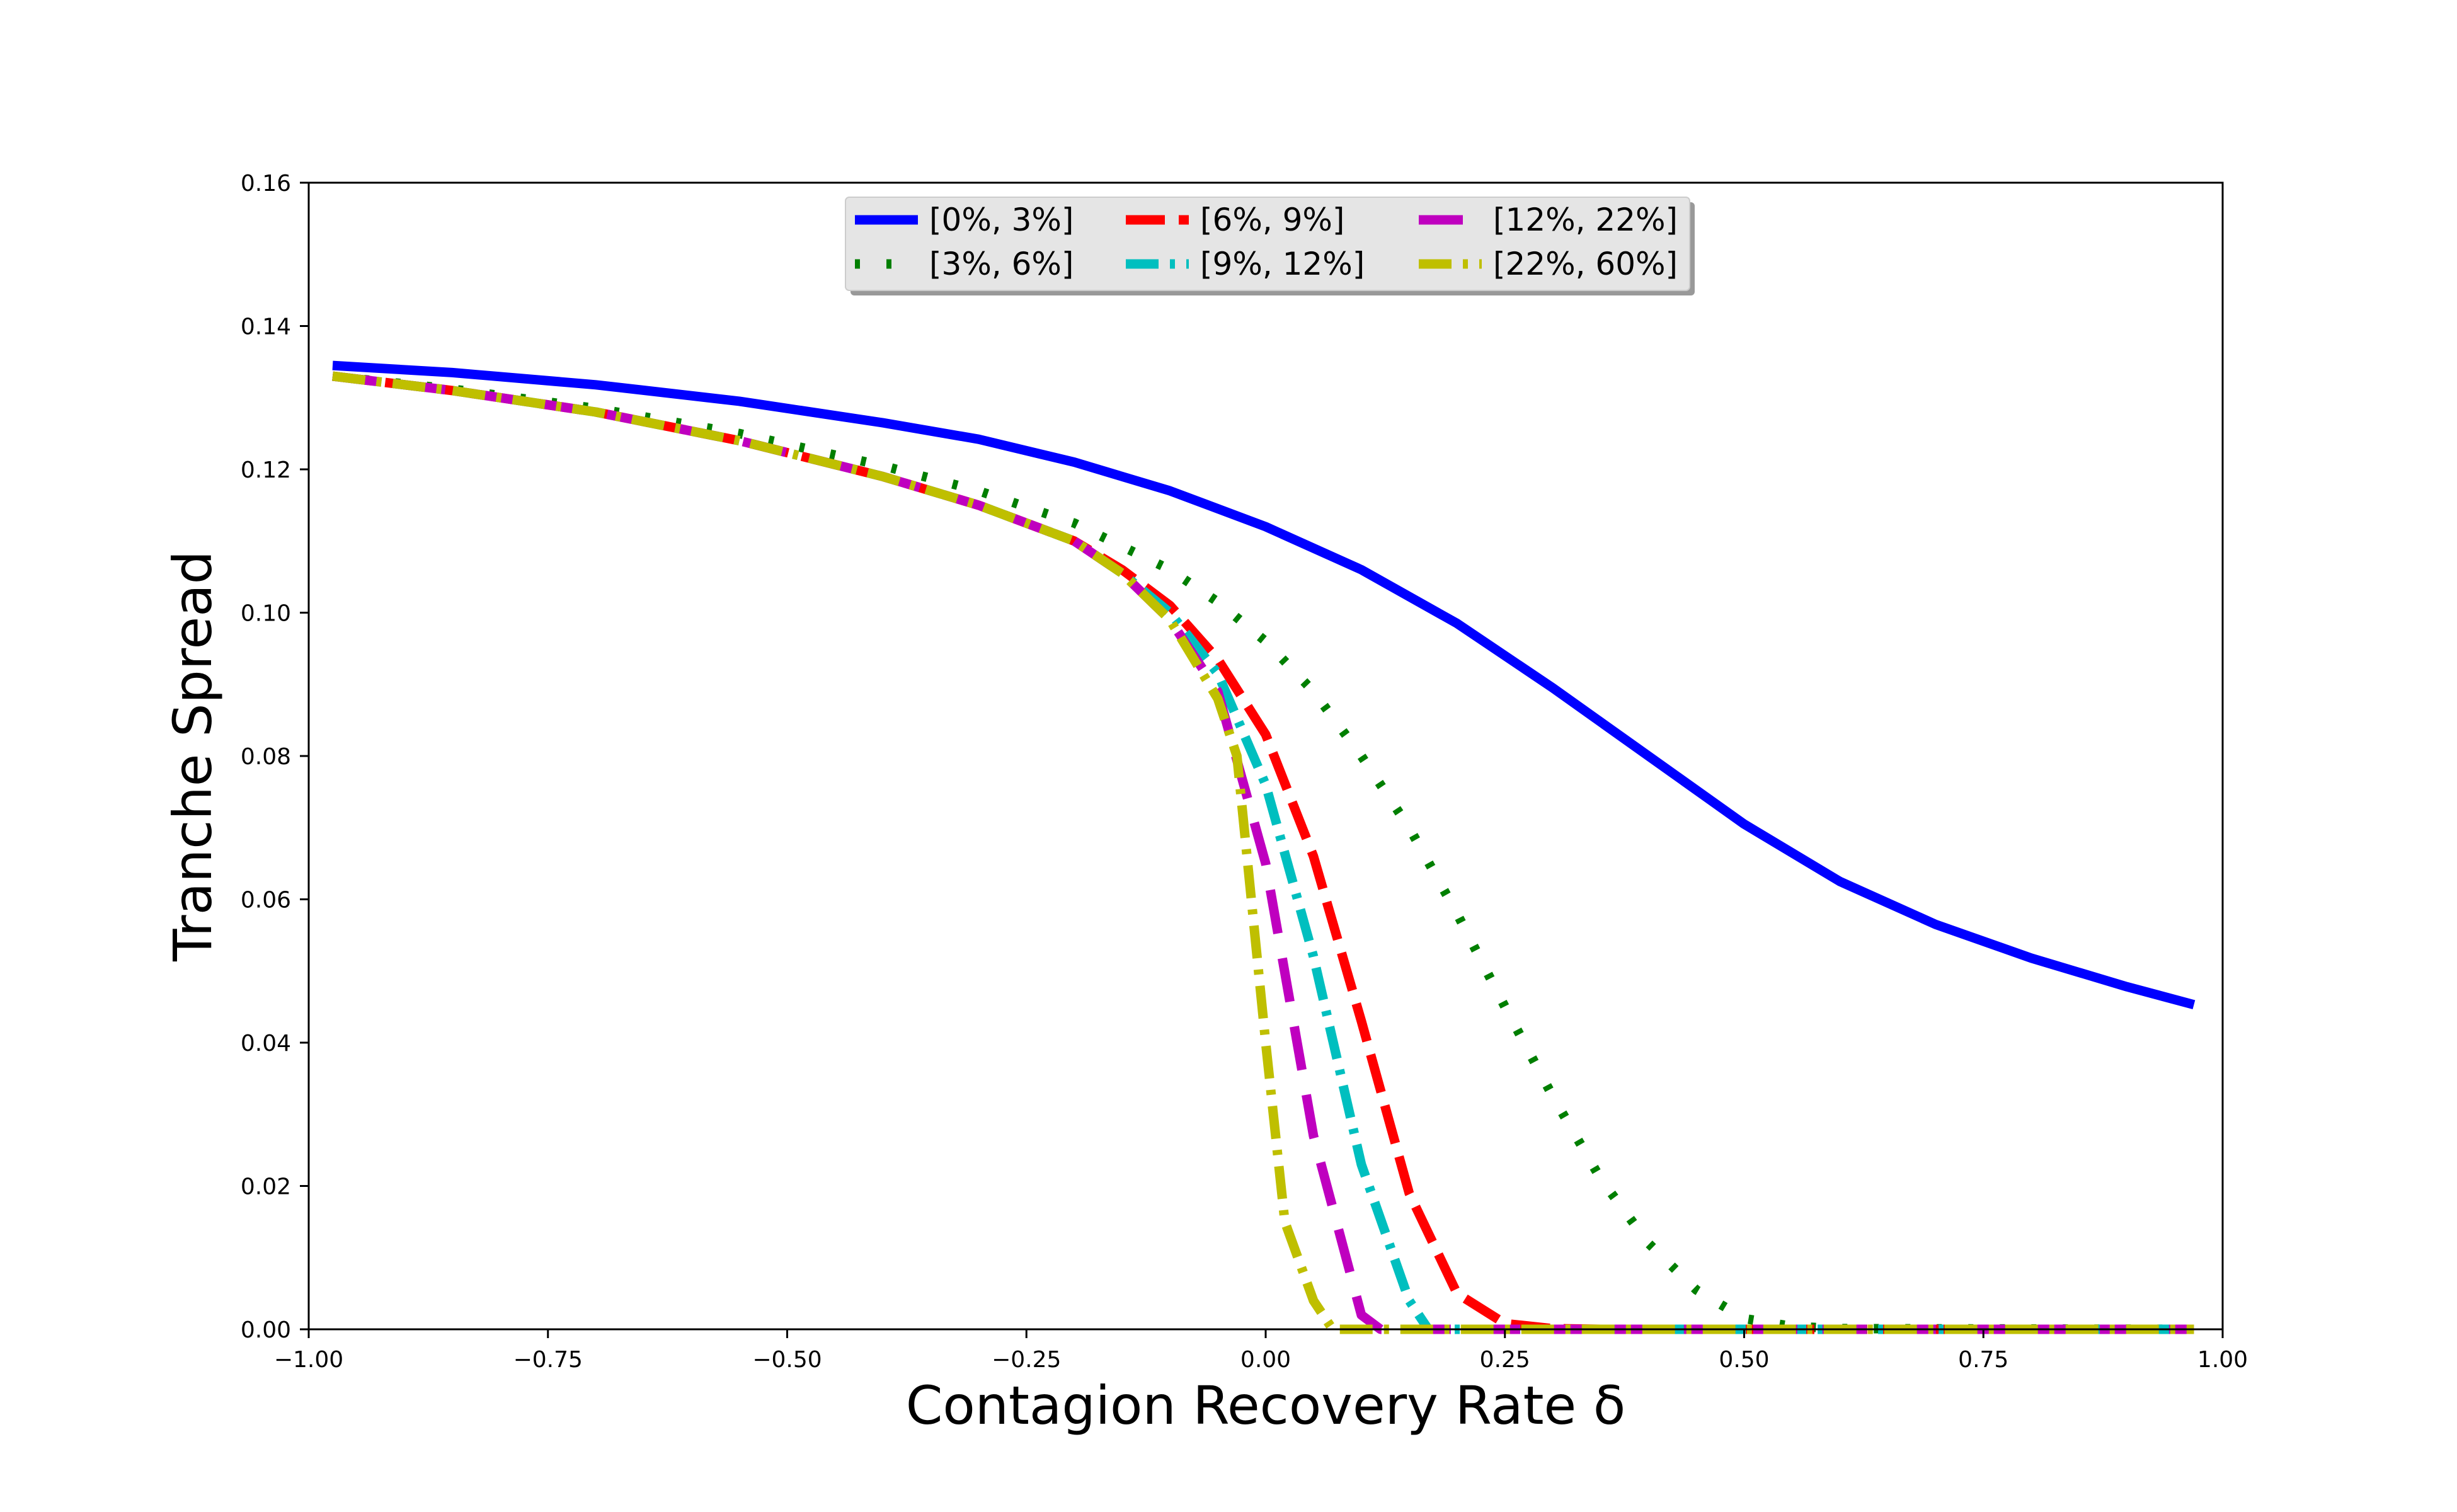 This screenshot has height=1512, width=2457. Describe the element at coordinates (1265, 1360) in the screenshot. I see `x-tick-label: 0.00` at that location.